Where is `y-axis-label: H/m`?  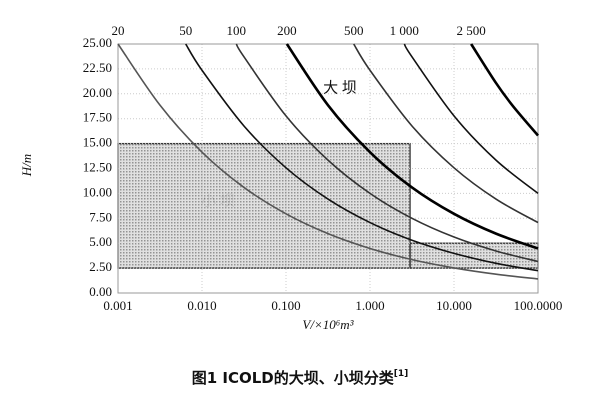
y-axis-label: H/m is located at coordinates (26, 165).